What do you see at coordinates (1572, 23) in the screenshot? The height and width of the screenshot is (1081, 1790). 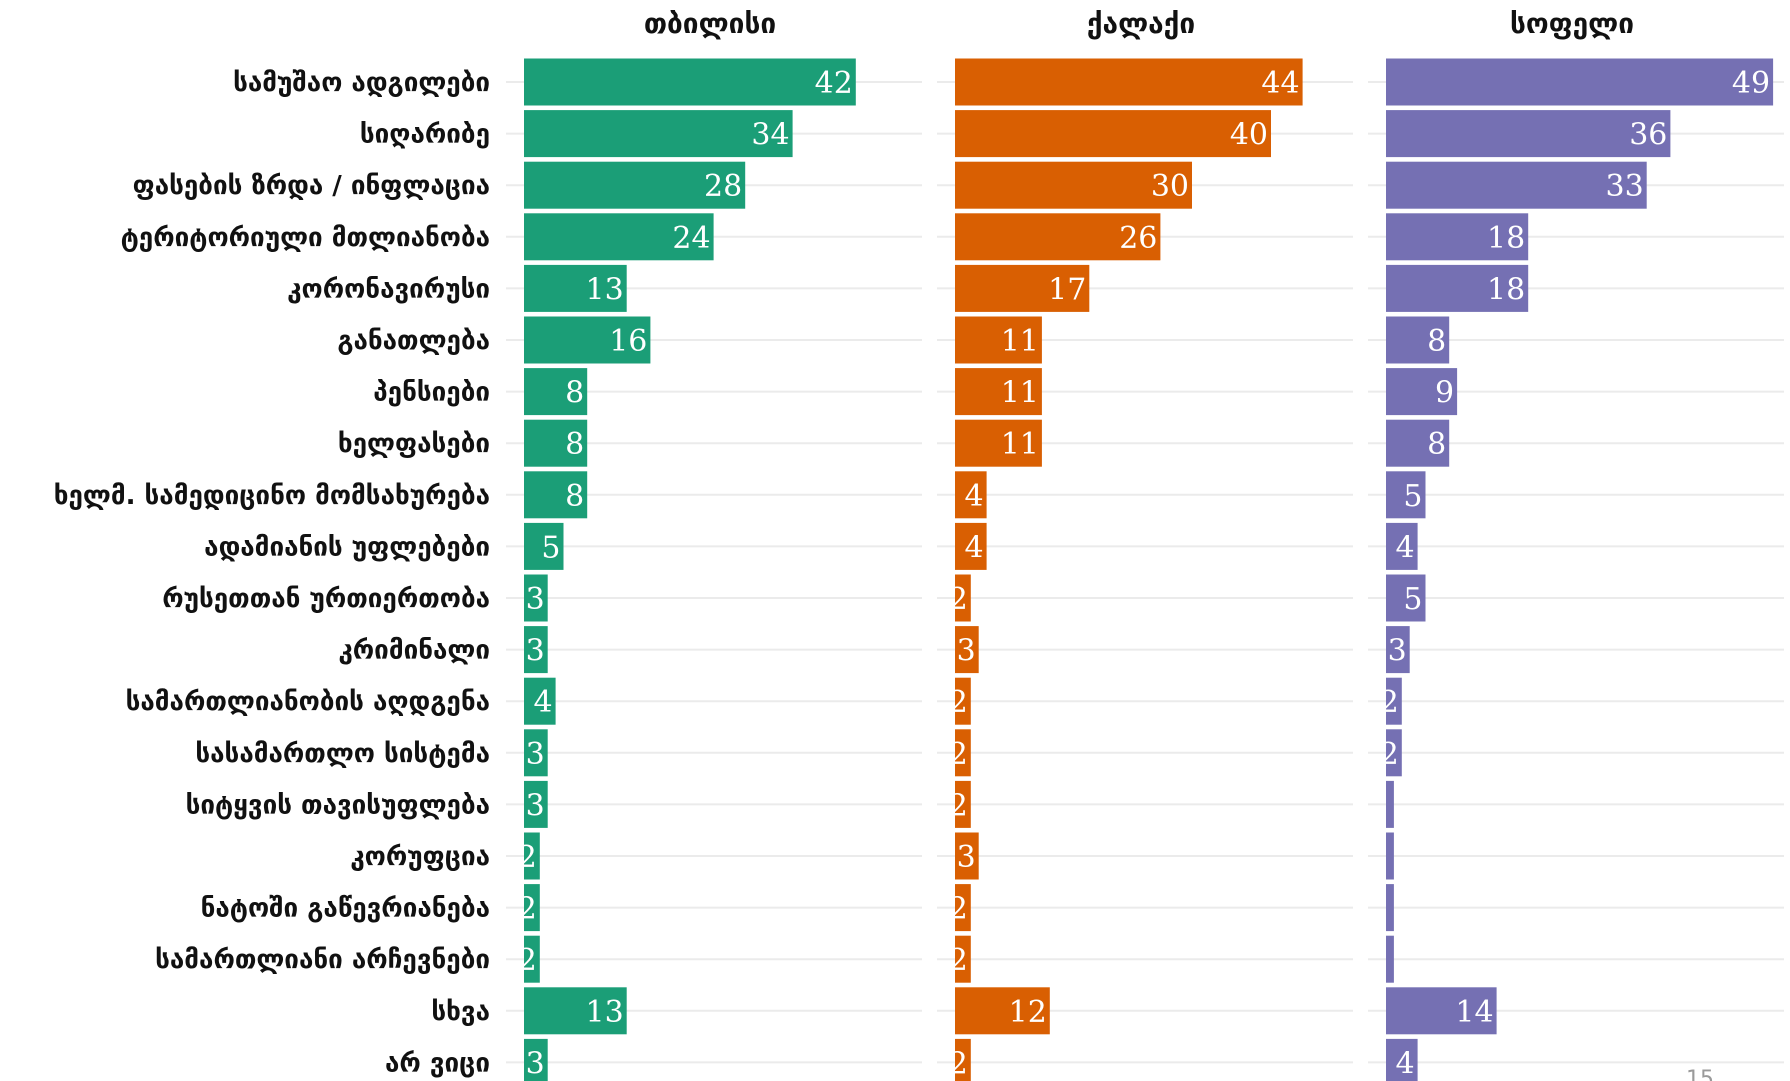 I see `panel-title: სოფელი` at bounding box center [1572, 23].